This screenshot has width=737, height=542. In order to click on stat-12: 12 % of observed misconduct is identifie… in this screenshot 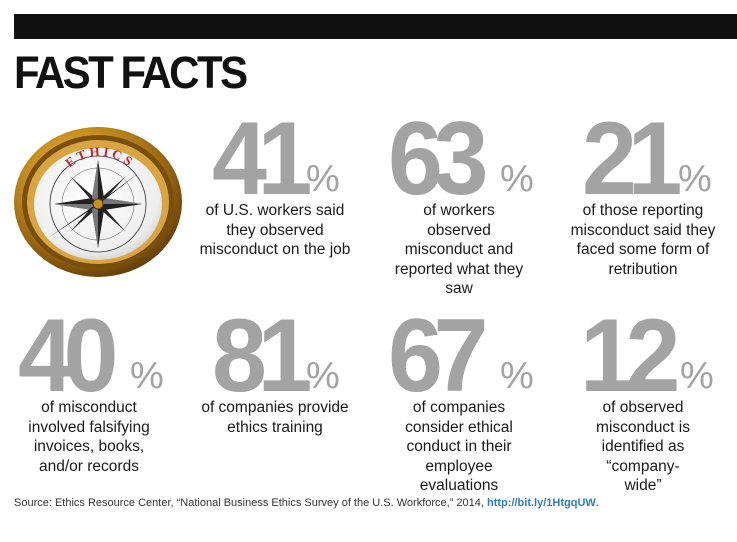, I will do `click(643, 400)`.